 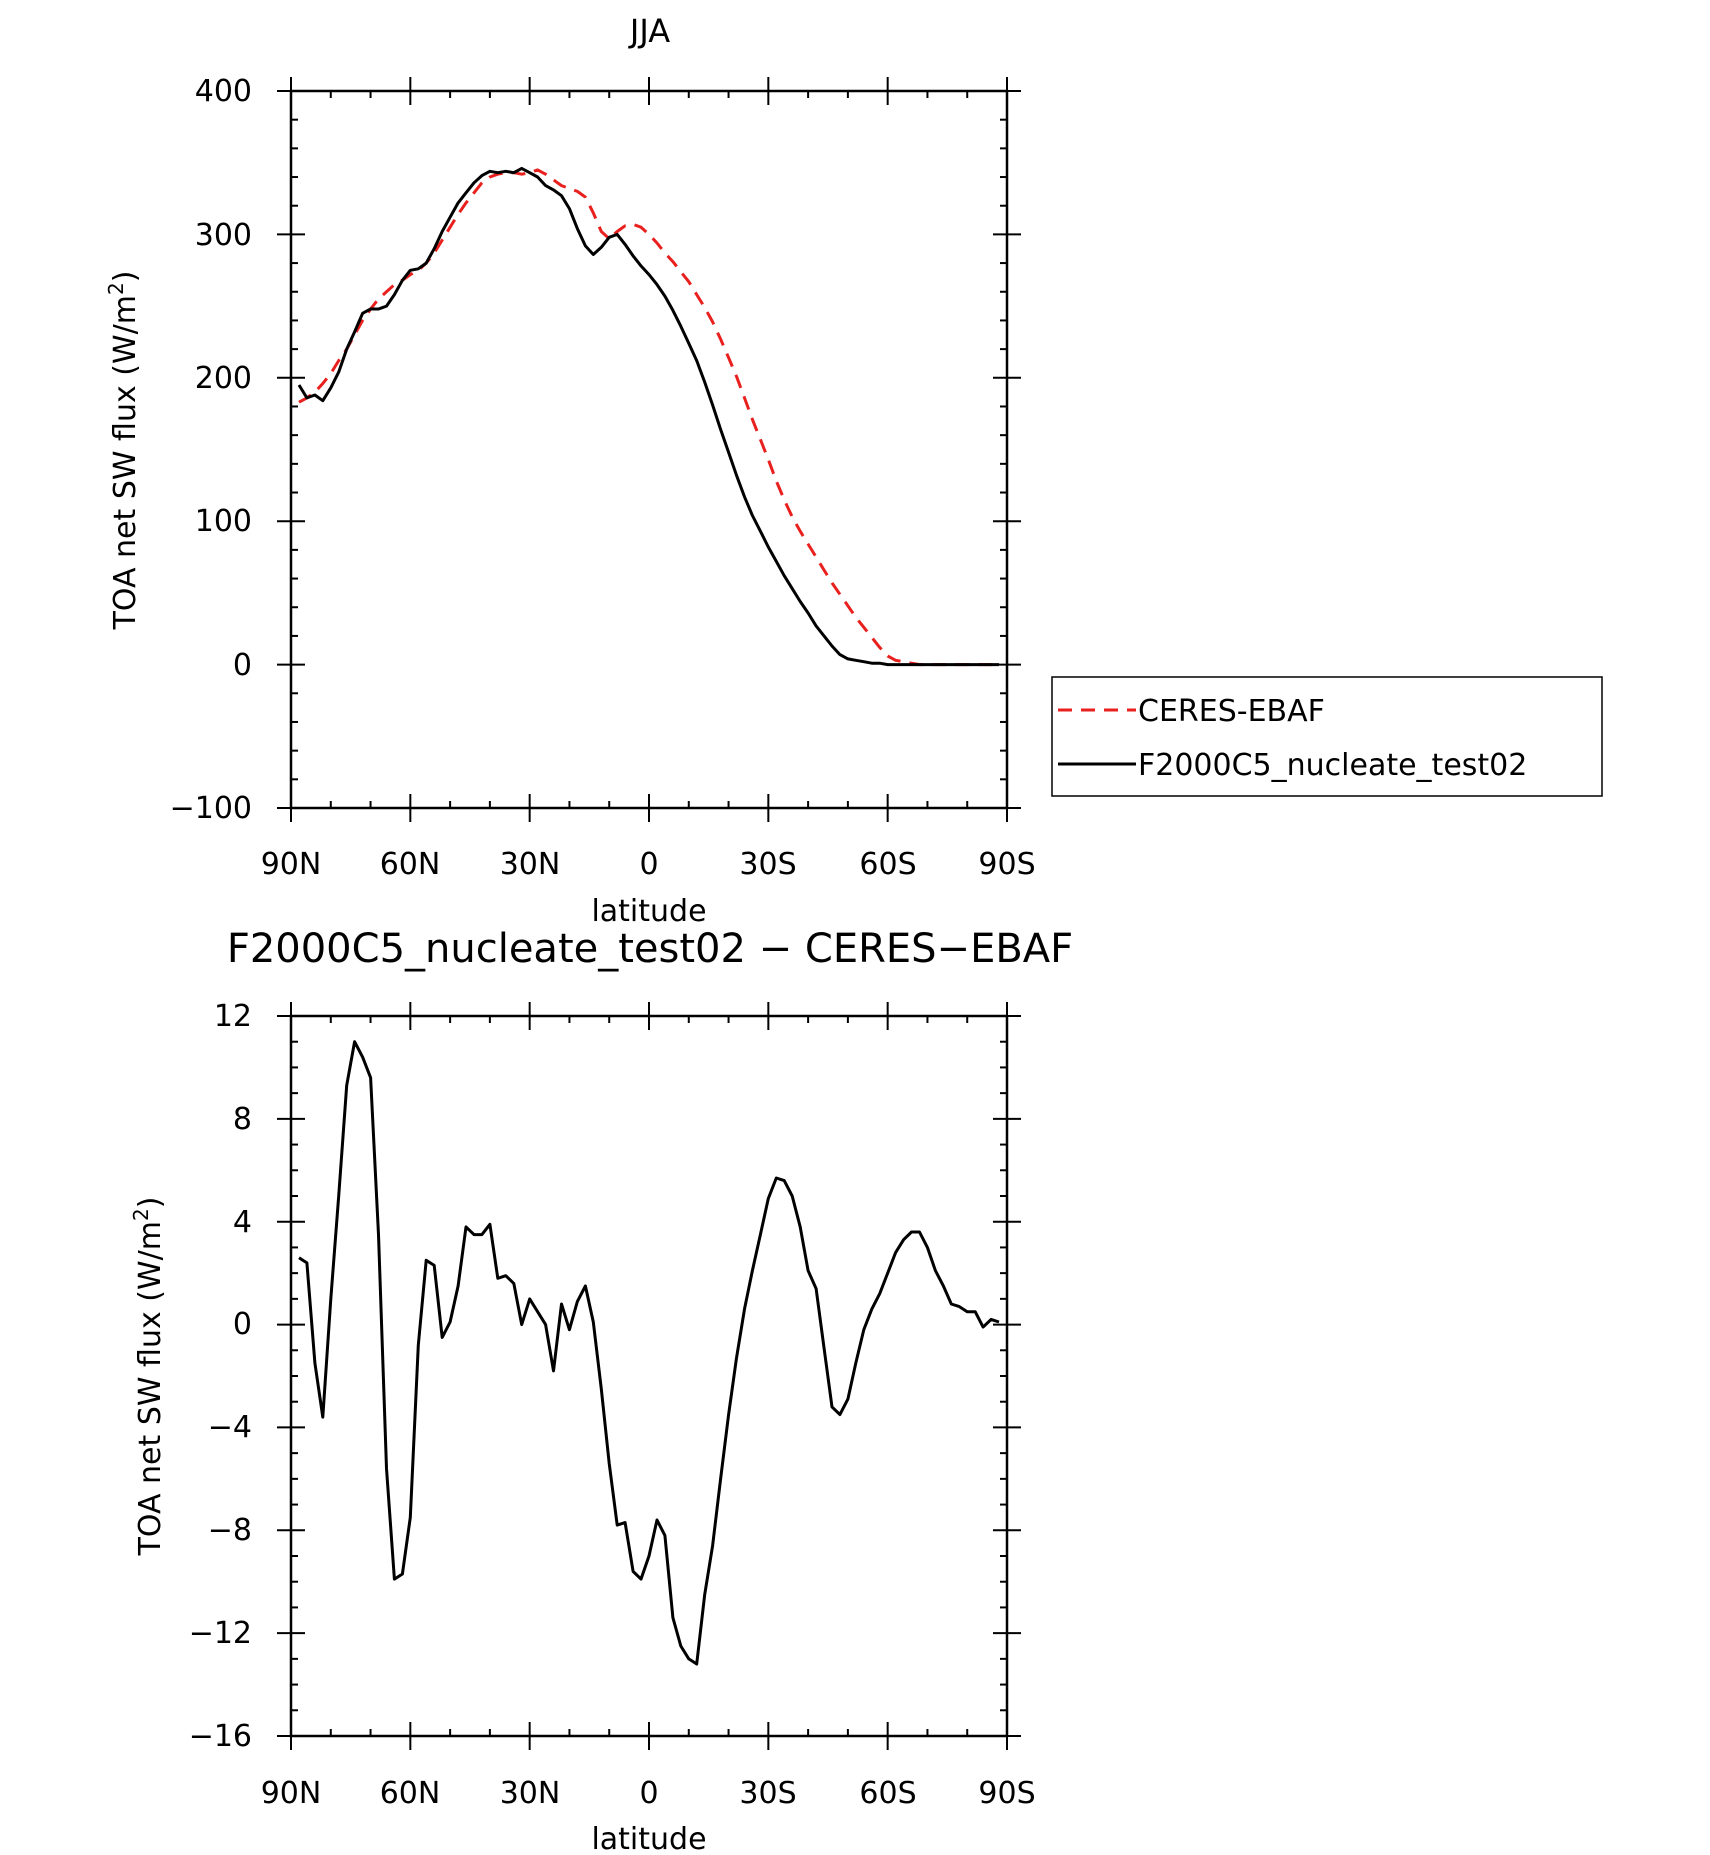 What do you see at coordinates (125, 277) in the screenshot?
I see `top-y-axis-label-close: )` at bounding box center [125, 277].